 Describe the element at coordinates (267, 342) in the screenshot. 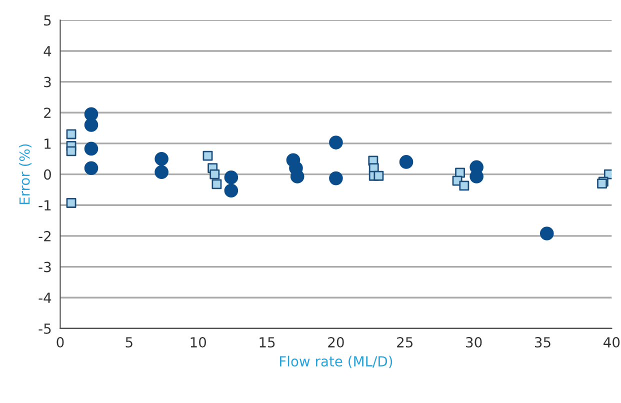

I see `x-tick-label: 15` at that location.